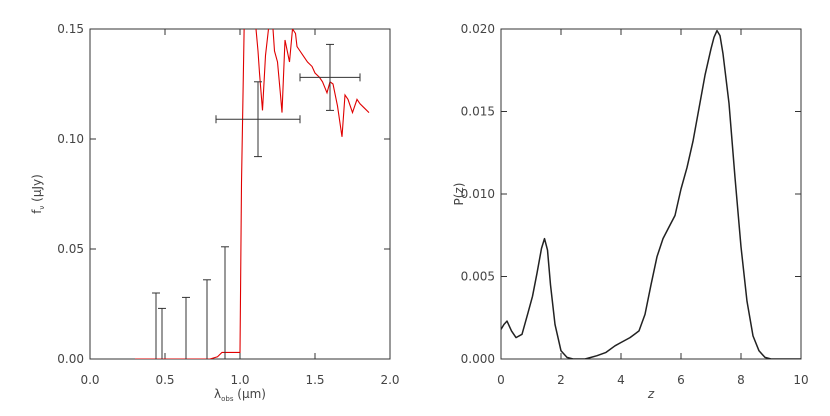 The width and height of the screenshot is (830, 416). Describe the element at coordinates (239, 380) in the screenshot. I see `left-x-tick-label: 1.0` at that location.